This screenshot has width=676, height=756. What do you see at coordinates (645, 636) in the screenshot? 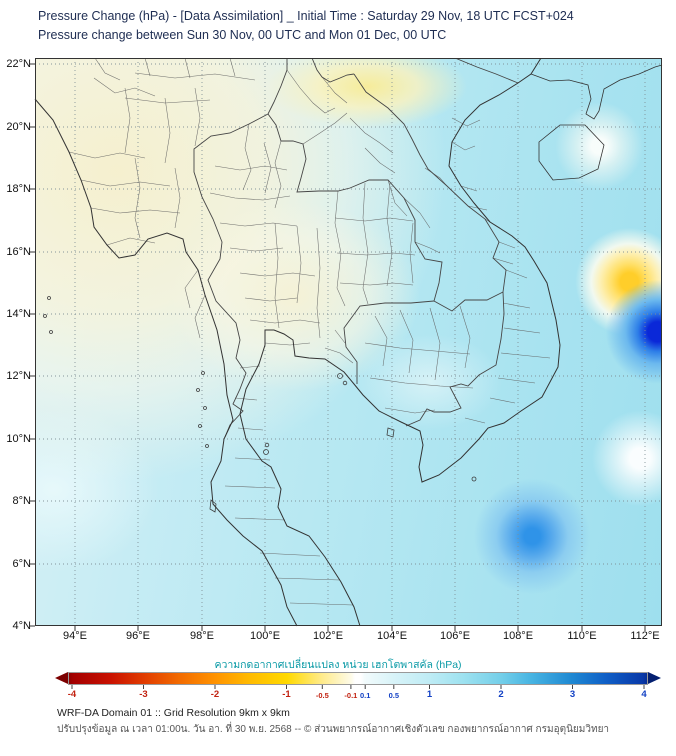
I see `lon-axis-label: 112°E` at bounding box center [645, 636].